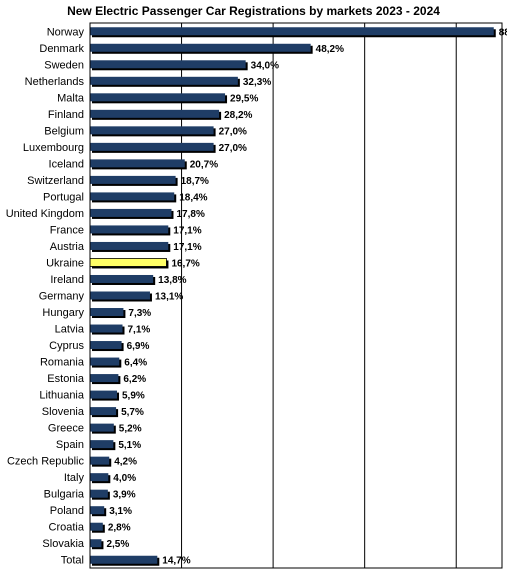 The image size is (507, 573). Describe the element at coordinates (63, 197) in the screenshot. I see `category-label-portugal: Portugal` at that location.